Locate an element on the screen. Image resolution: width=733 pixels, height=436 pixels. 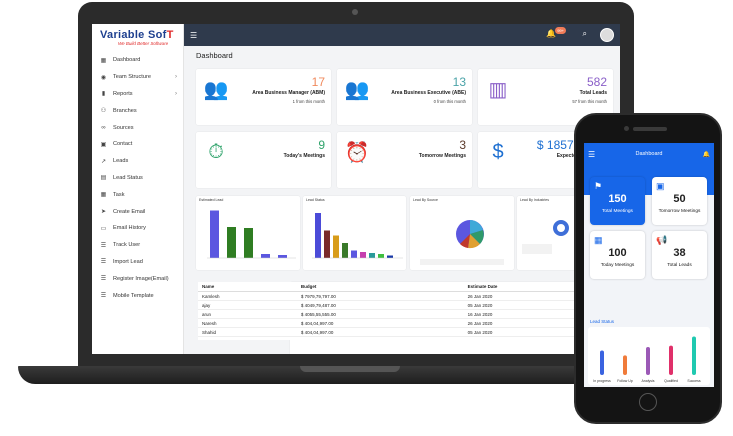
chart-tick-label: Success is located at coordinates (693, 381).